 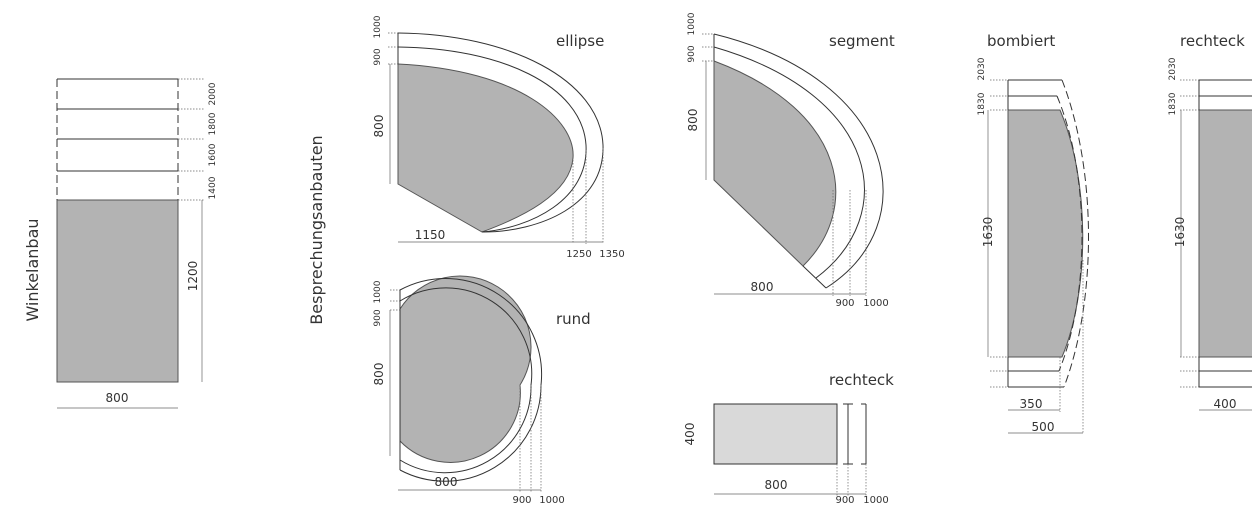 I want to click on bombiert-extension-lines, so click(x=1048, y=233).